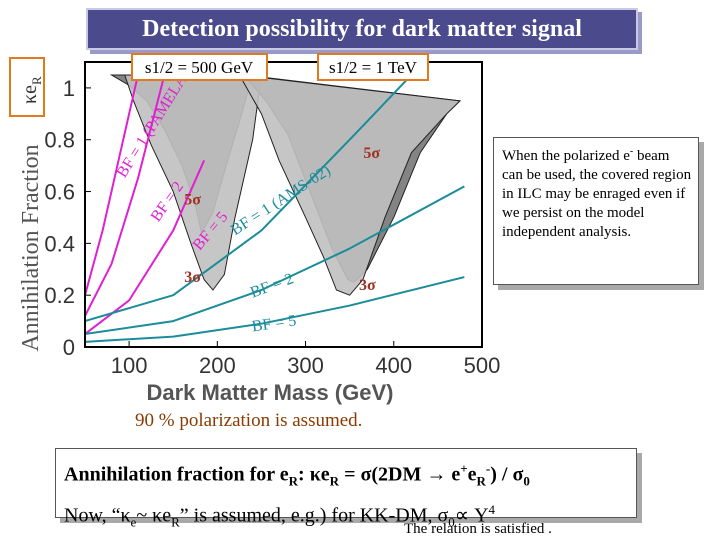  I want to click on energy-label-1tev-text: s1/2 = 1 TeV, so click(373, 67).